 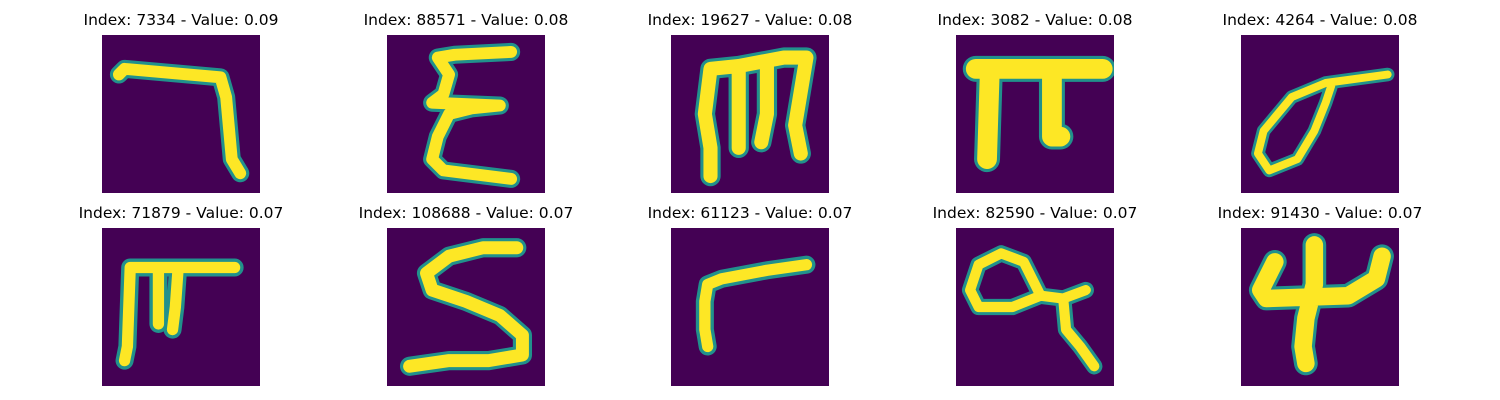 I want to click on image-panel-2: Index: 88571 - Value: 0.08, so click(x=466, y=103).